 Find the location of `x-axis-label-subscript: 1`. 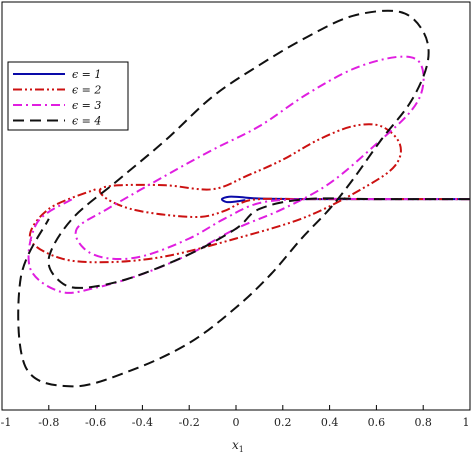

x-axis-label-subscript: 1 is located at coordinates (241, 449).